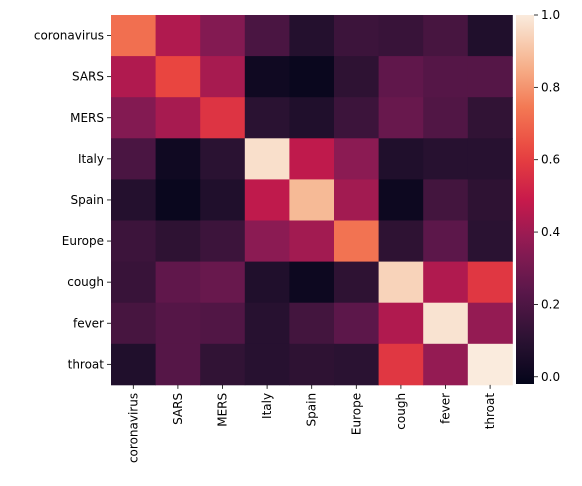  I want to click on y-tick-label: Italy, so click(91, 159).